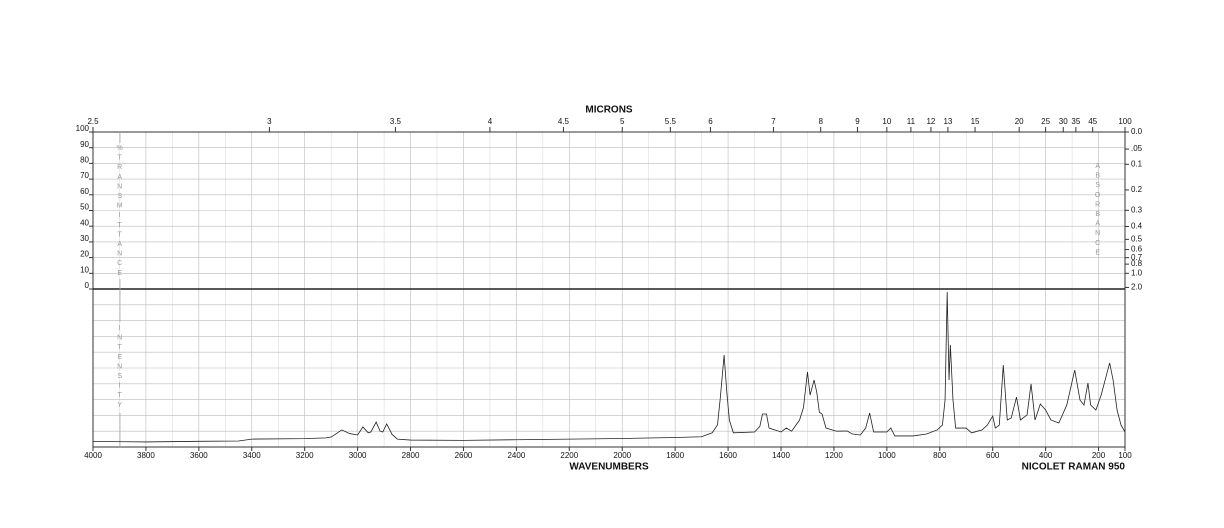 This screenshot has height=528, width=1224. I want to click on instrument-label: NICOLET RAMAN 950, so click(1074, 467).